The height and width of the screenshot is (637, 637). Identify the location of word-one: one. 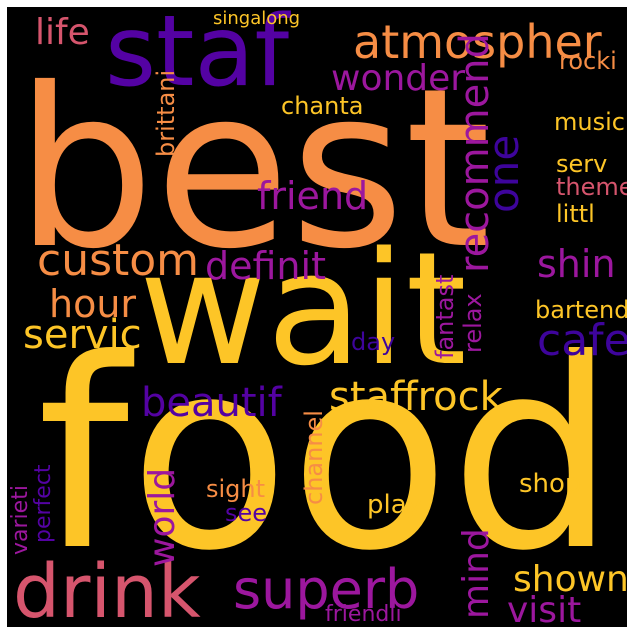
(503, 173).